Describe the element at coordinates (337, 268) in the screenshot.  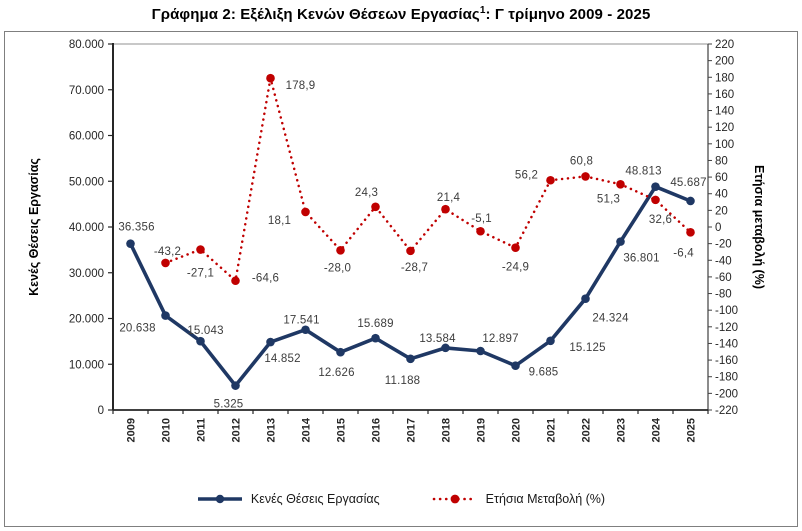
I see `data-label: -28,0` at that location.